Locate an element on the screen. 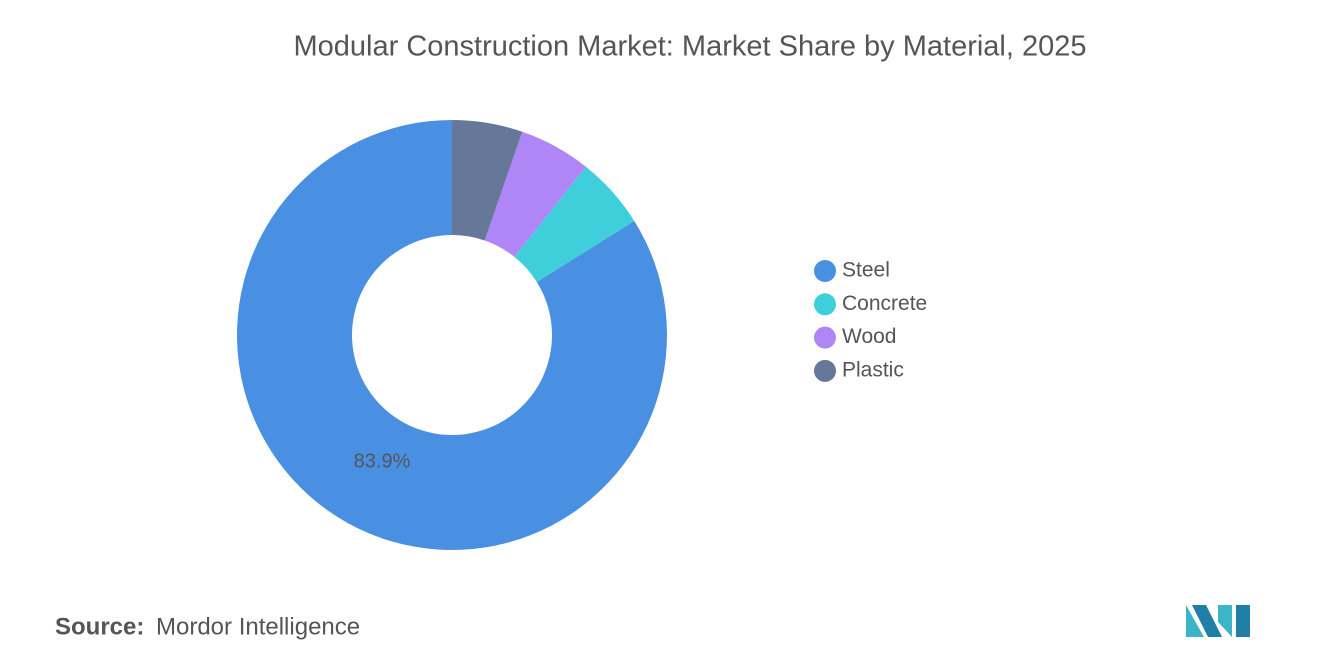 The image size is (1320, 665). logo is located at coordinates (1218, 621).